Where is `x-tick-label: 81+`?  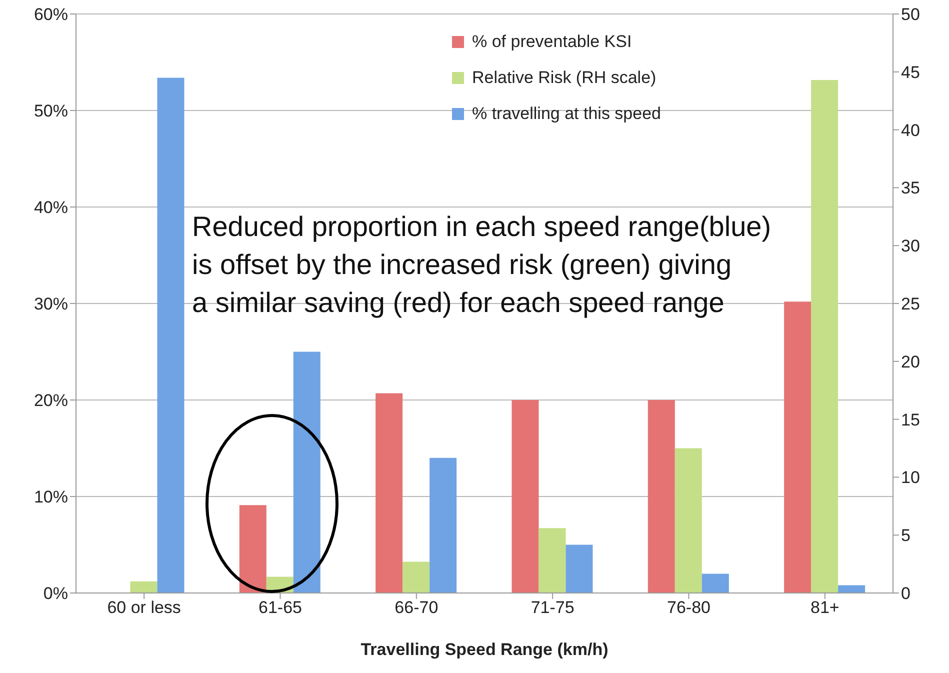 x-tick-label: 81+ is located at coordinates (825, 608).